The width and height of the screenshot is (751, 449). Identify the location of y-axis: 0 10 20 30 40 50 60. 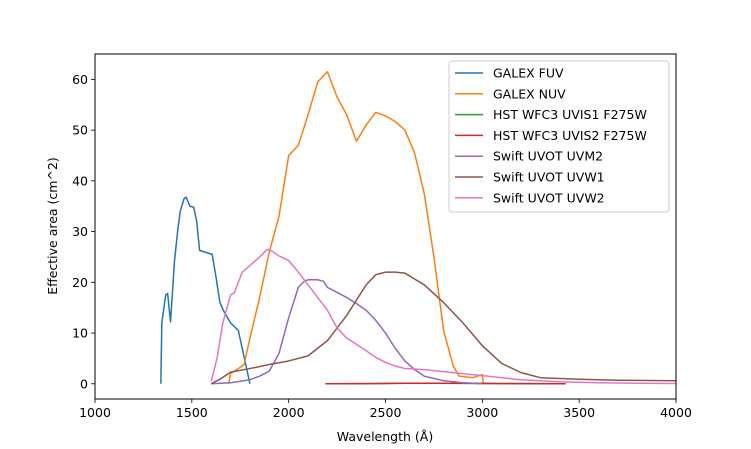
(83, 231).